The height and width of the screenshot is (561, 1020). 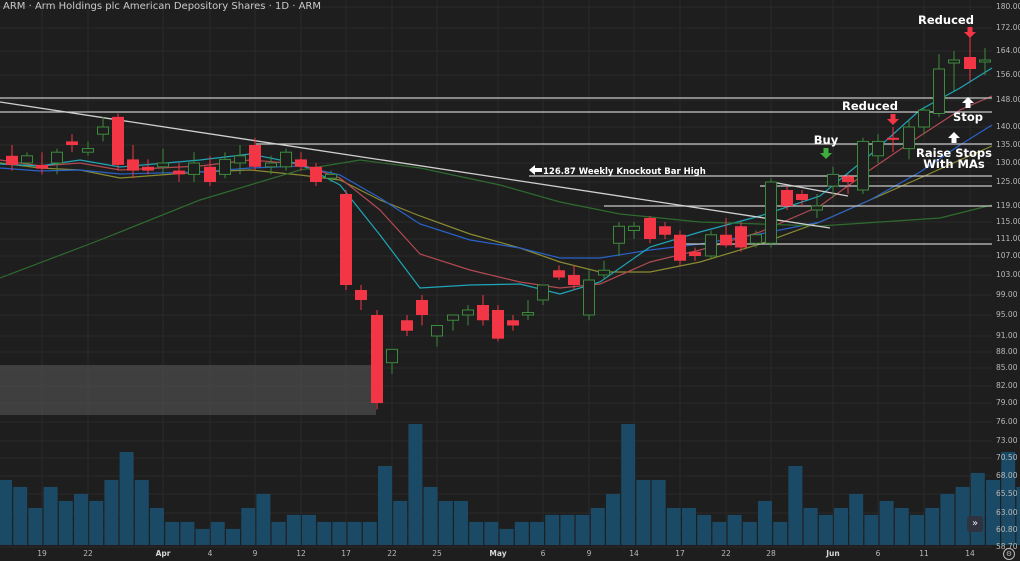 I want to click on time-tick: 19, so click(x=42, y=553).